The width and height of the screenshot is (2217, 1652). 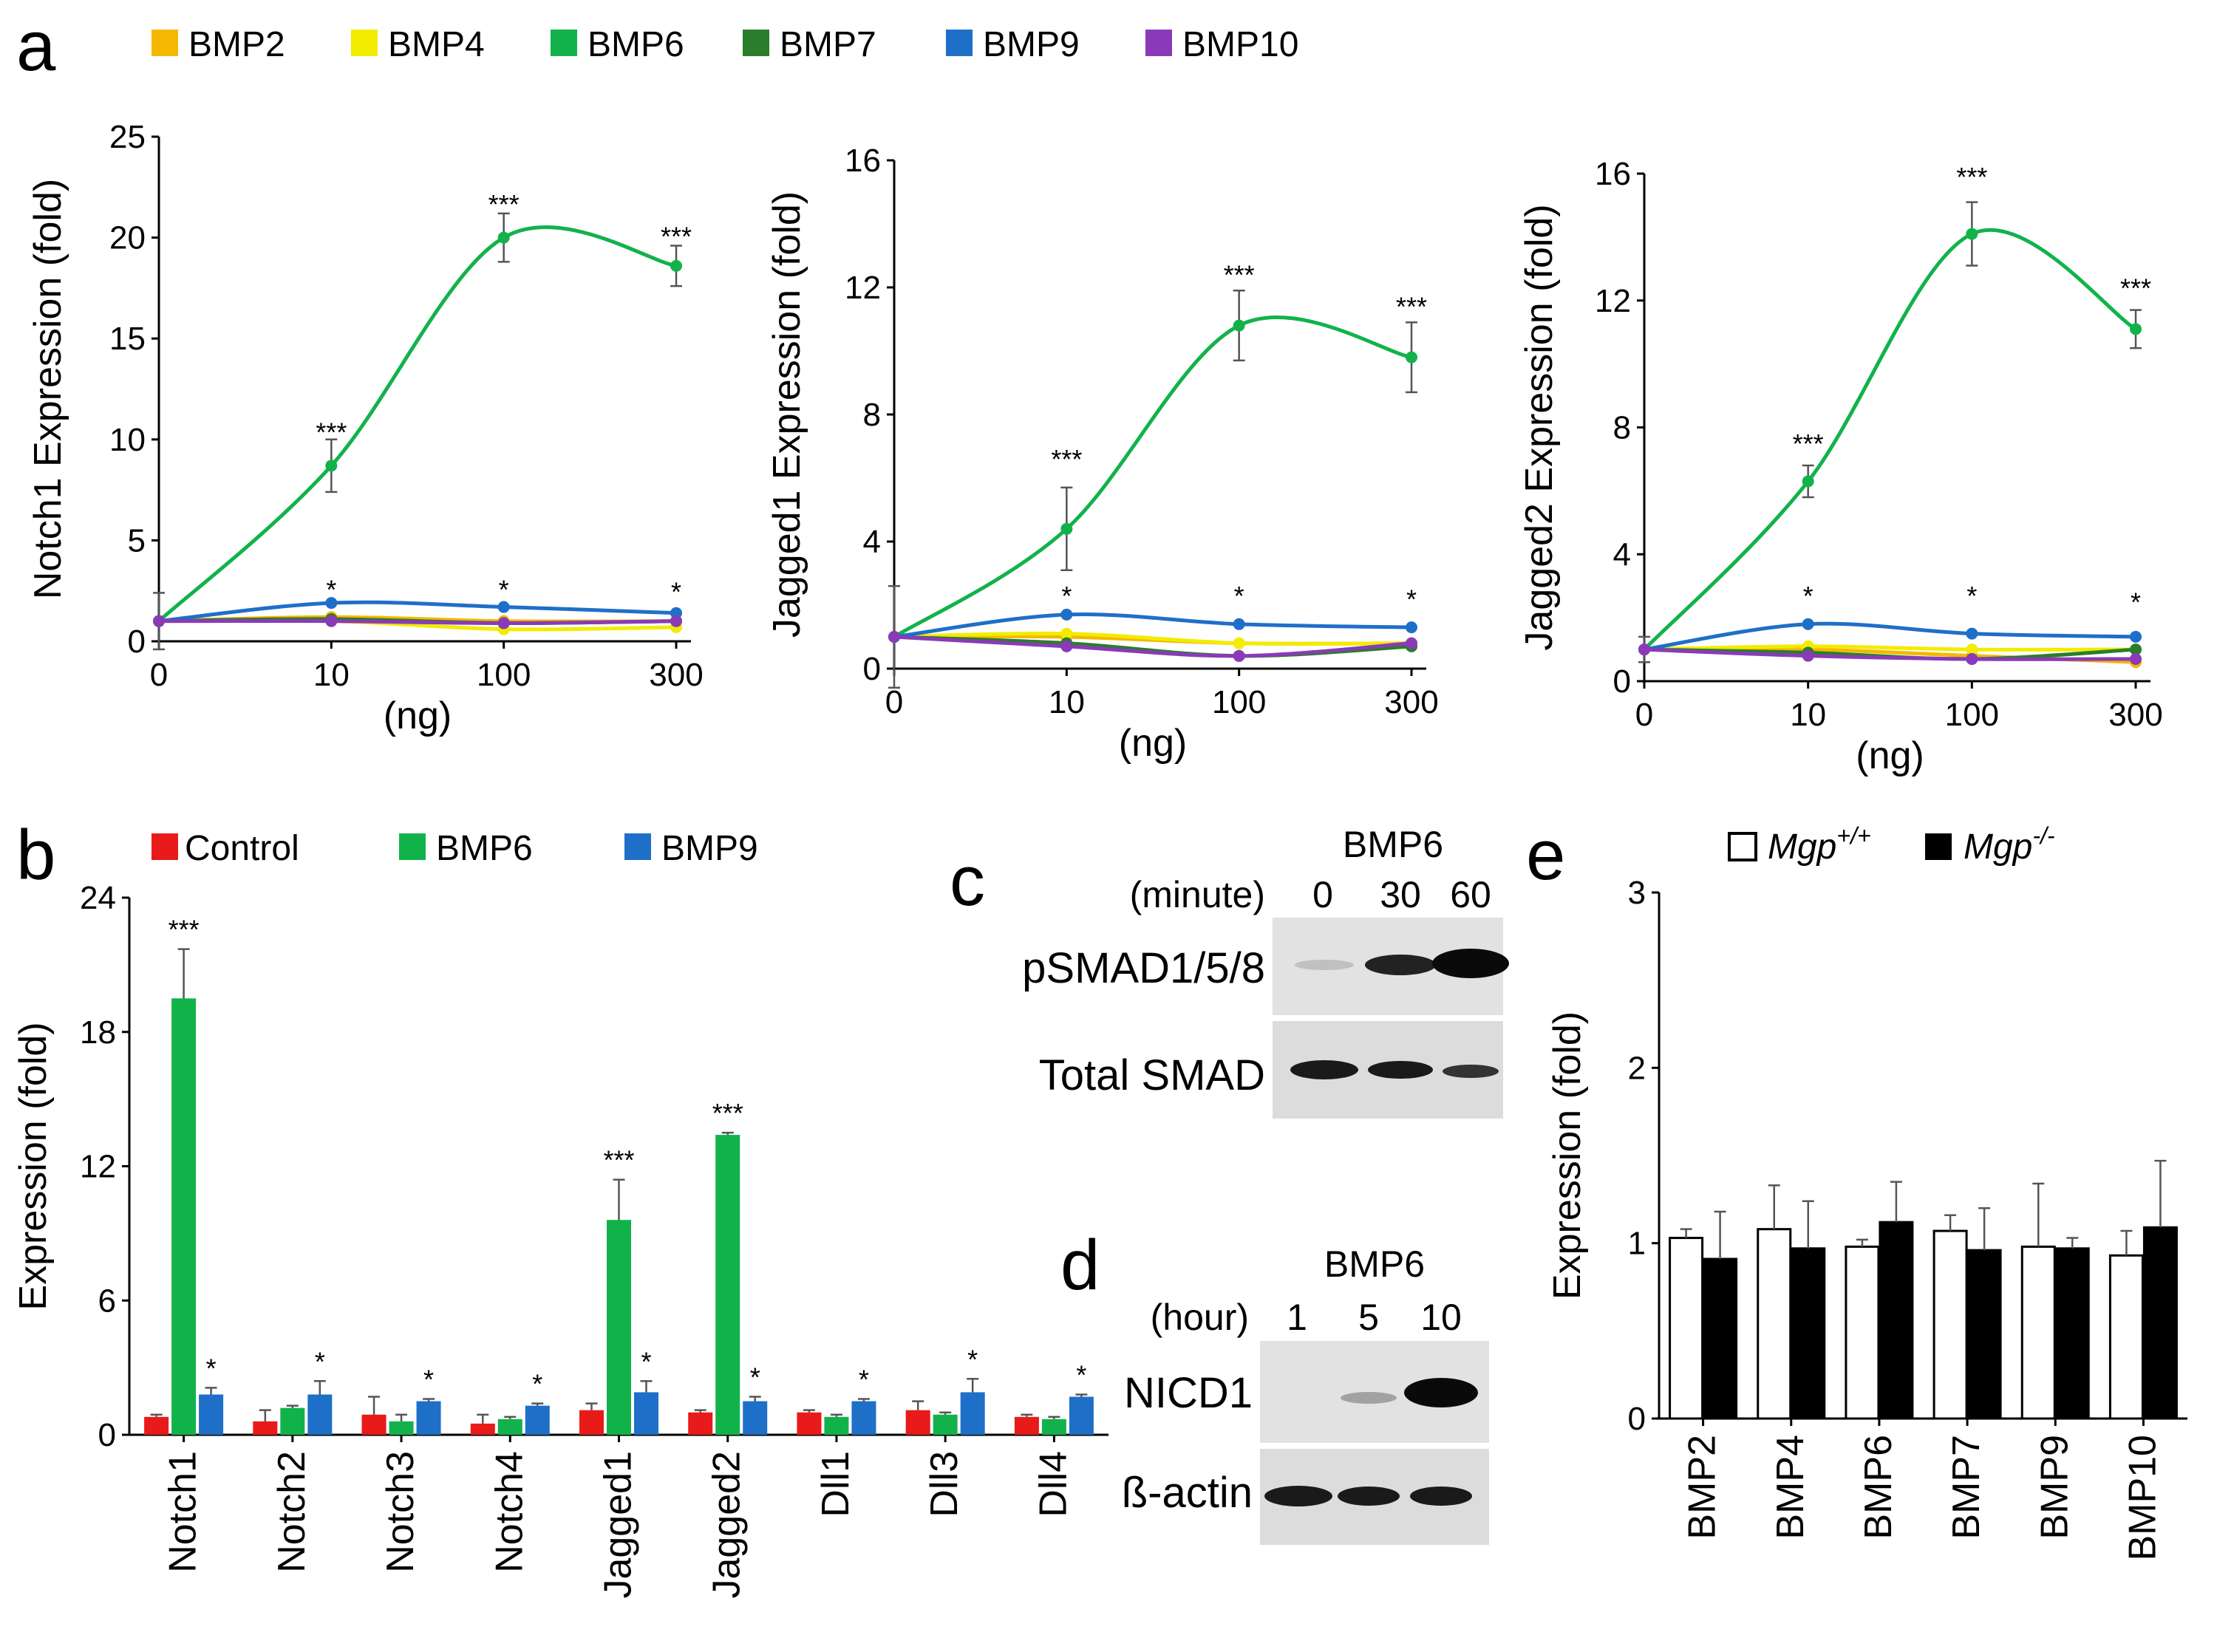 I want to click on chart-b-bar-bmp9-notch2, so click(x=320, y=1414).